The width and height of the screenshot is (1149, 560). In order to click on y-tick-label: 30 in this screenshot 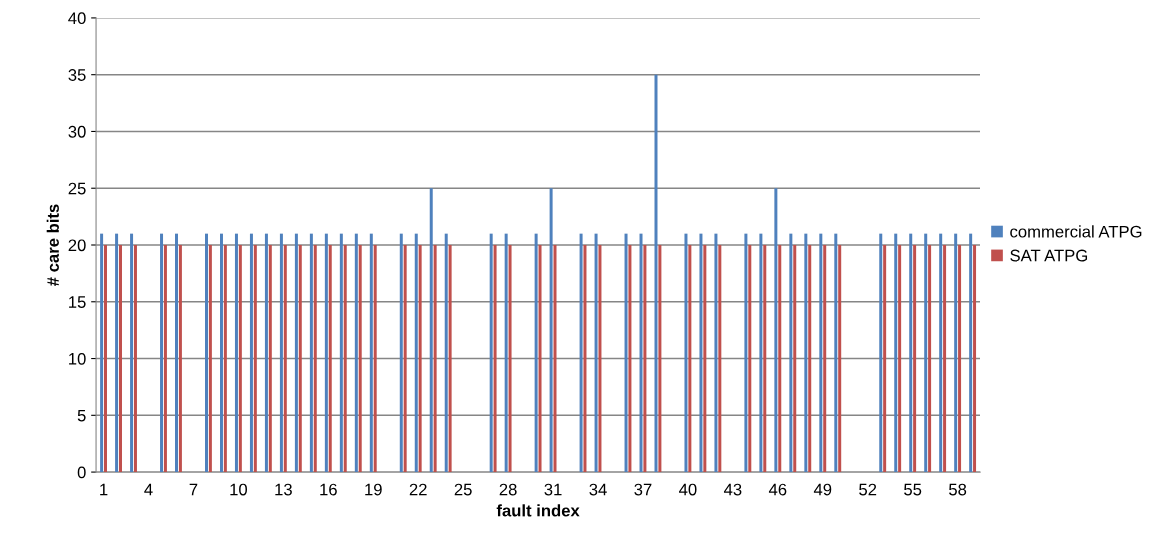, I will do `click(77, 131)`.